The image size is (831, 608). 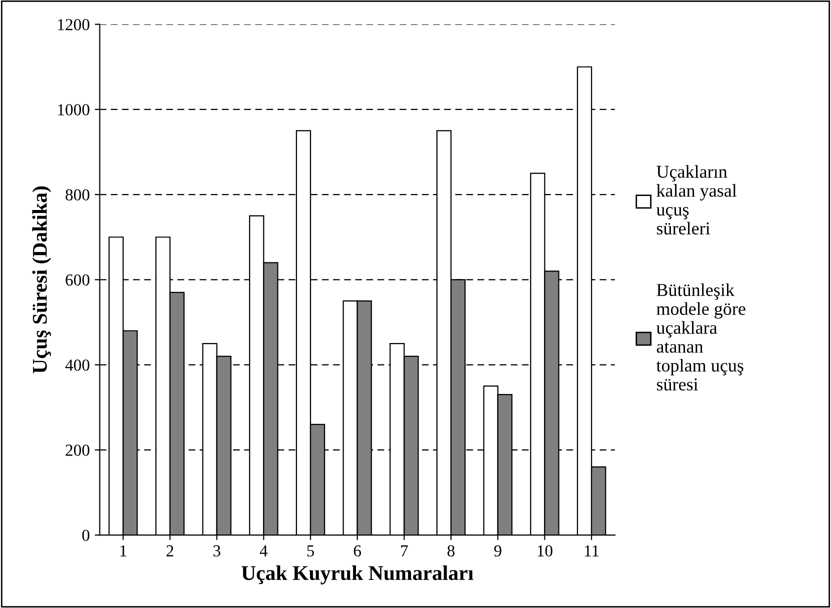 What do you see at coordinates (74, 24) in the screenshot?
I see `y-tick-label: 1200` at bounding box center [74, 24].